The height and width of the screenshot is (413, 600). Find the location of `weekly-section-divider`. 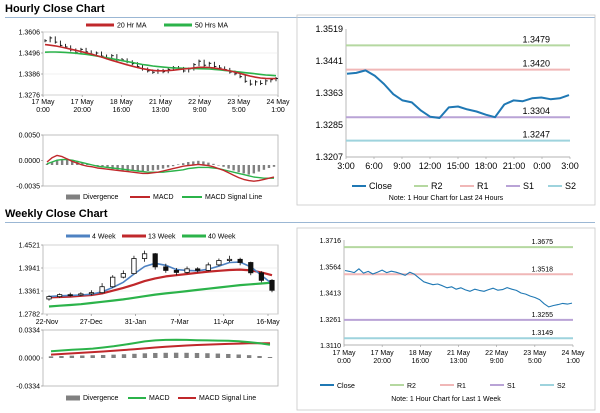

weekly-section-divider is located at coordinates (300, 222).